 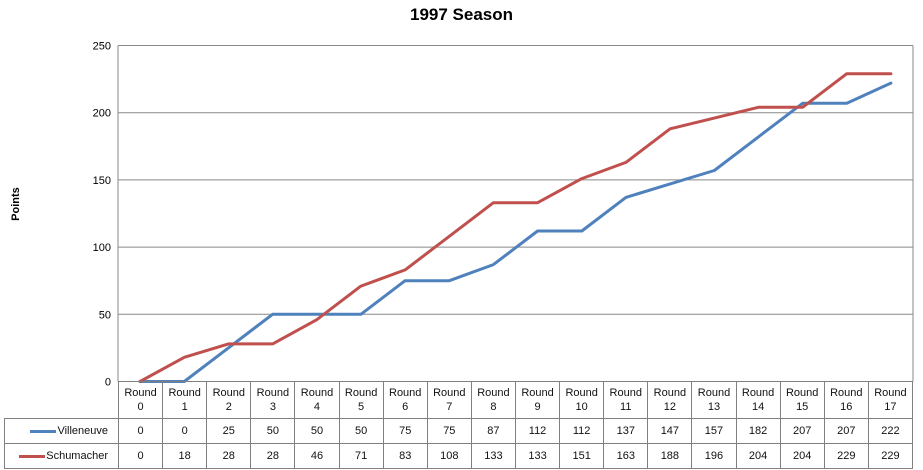 I want to click on table-value-cell: 222, so click(x=890, y=431).